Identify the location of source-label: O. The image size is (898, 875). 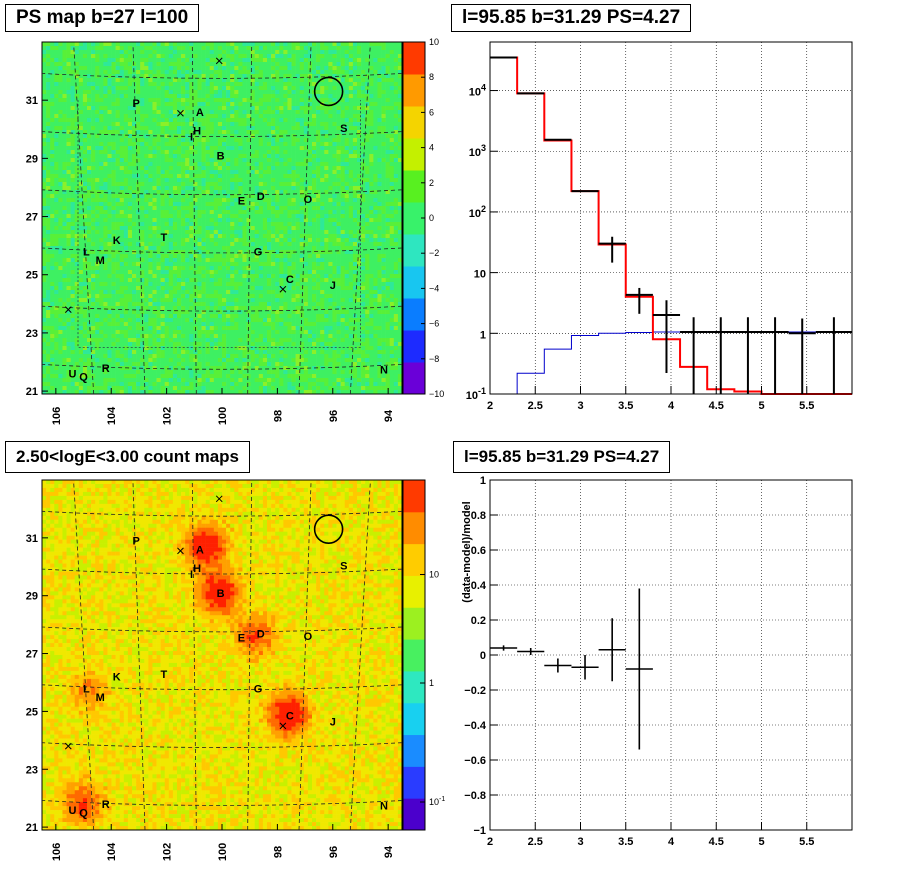
(308, 637).